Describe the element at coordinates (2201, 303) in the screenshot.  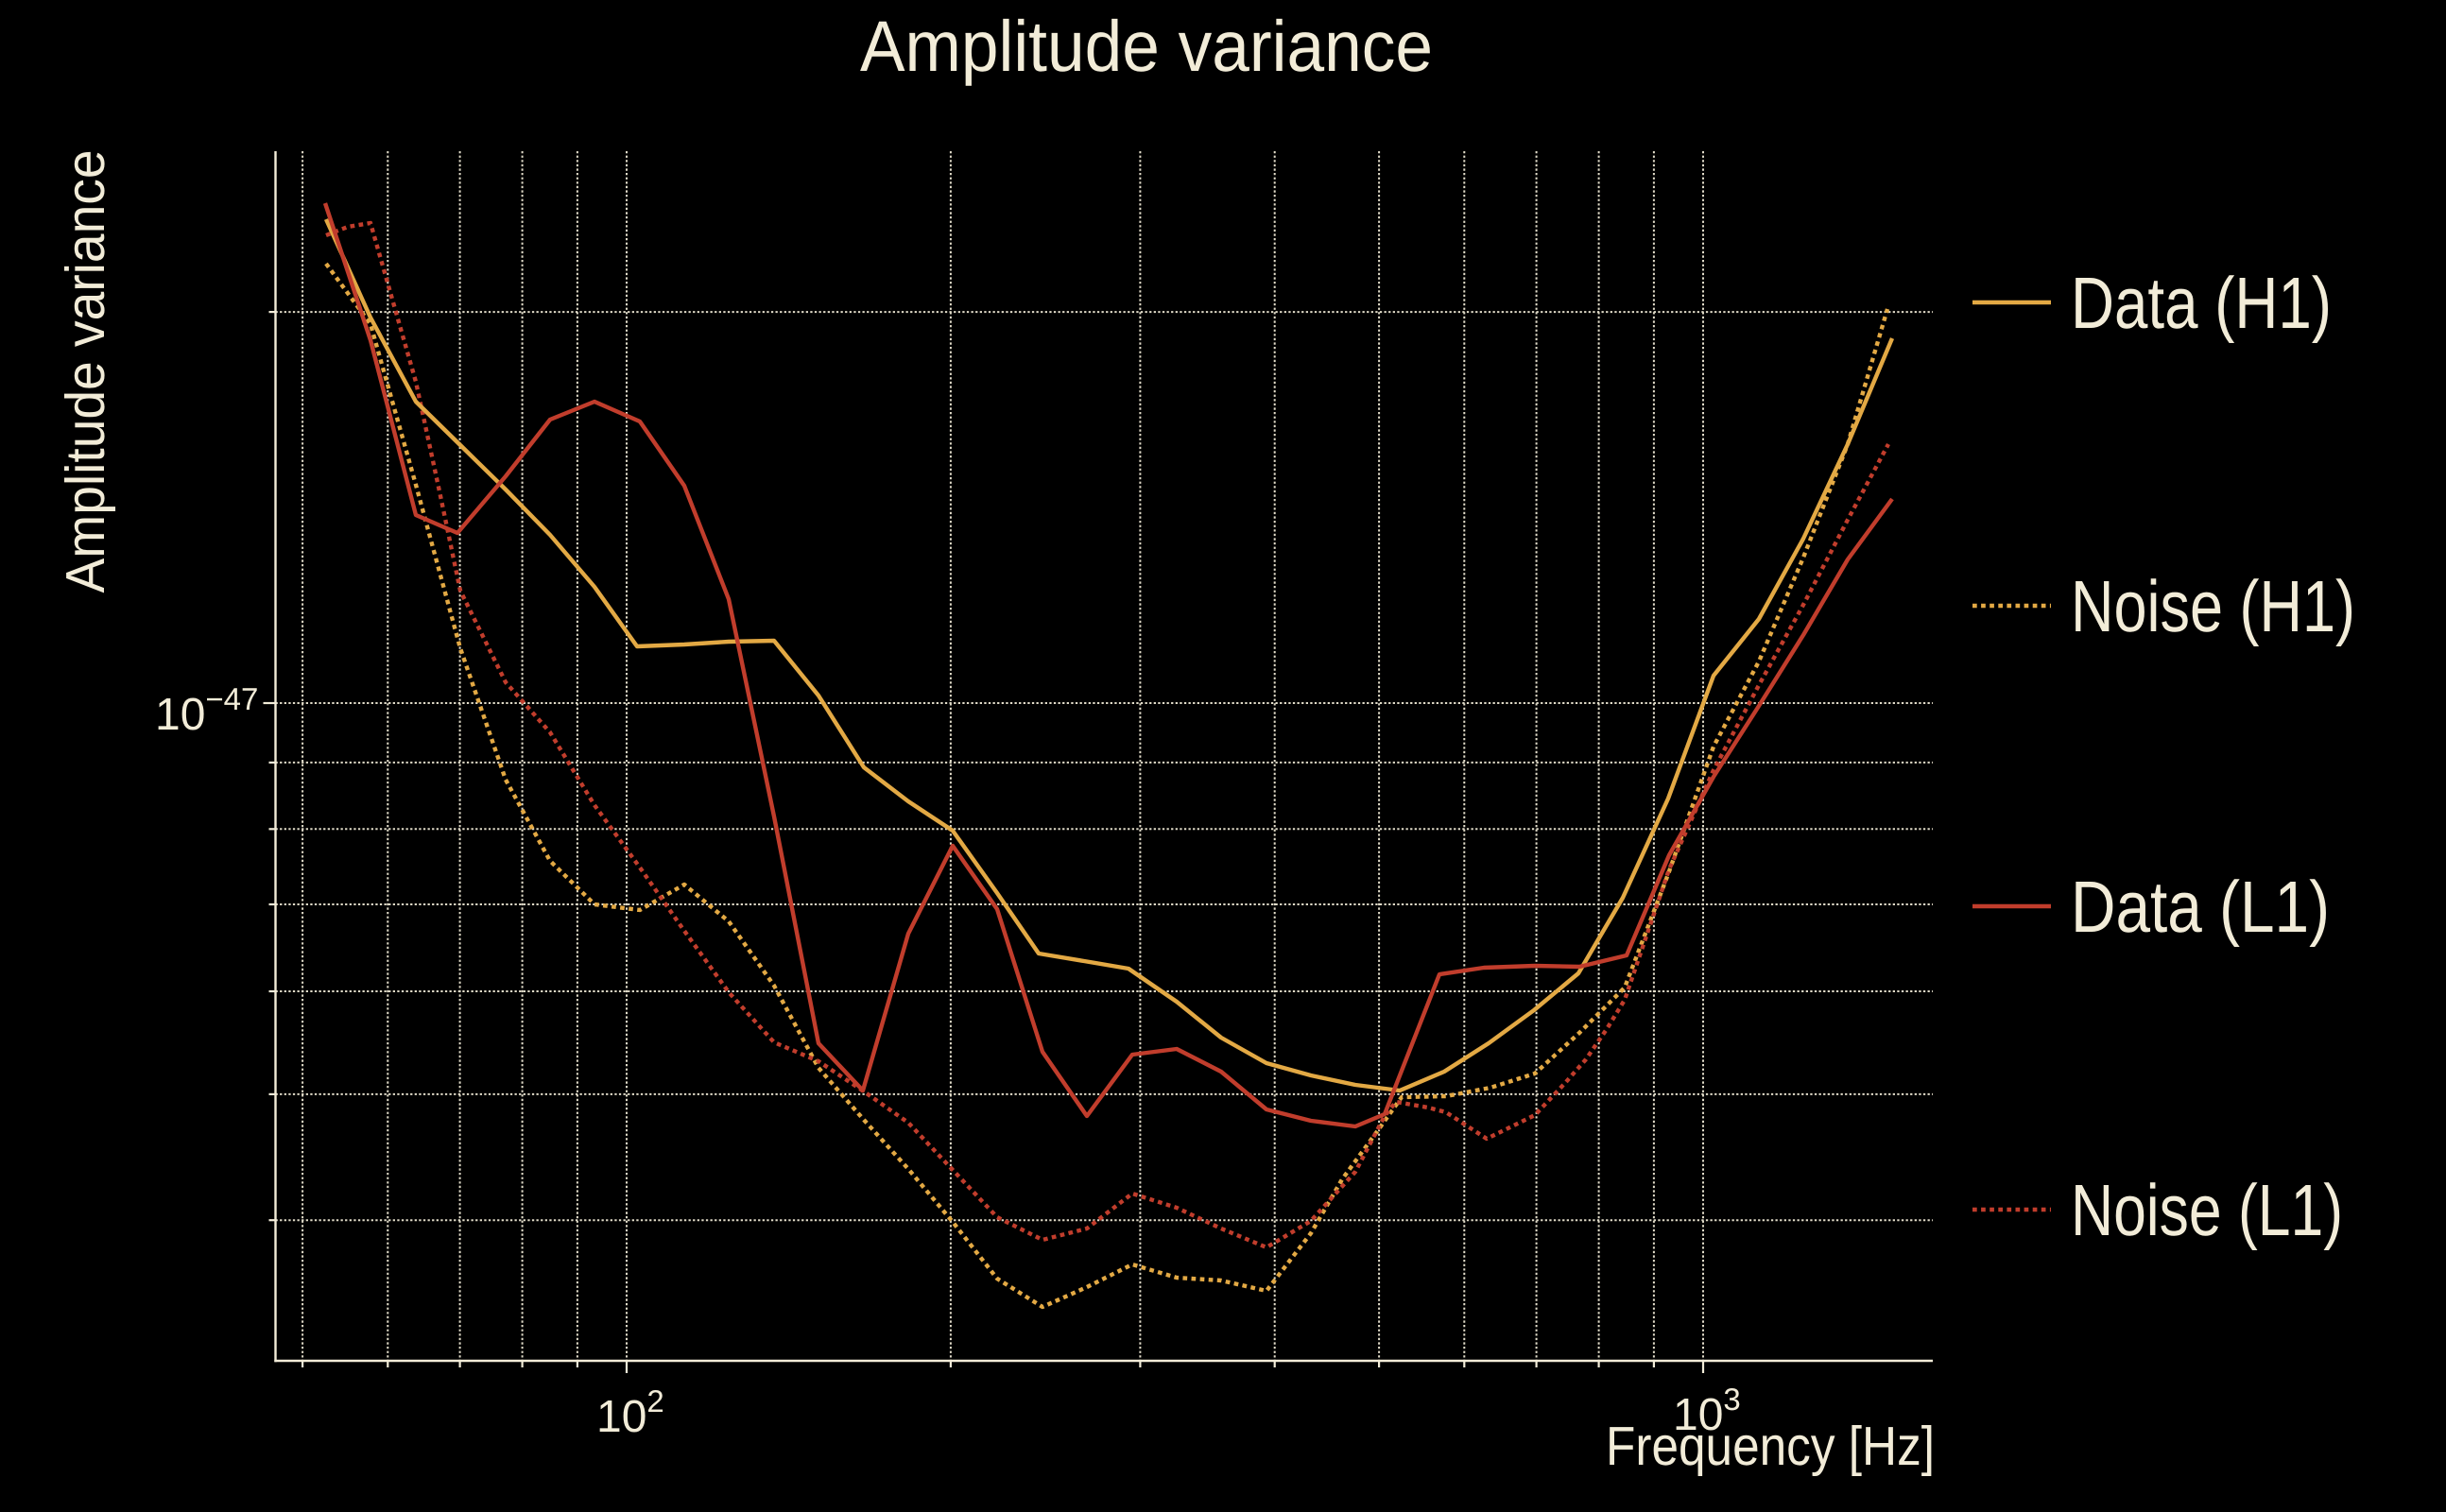
I see `svg-text: Data (H1)` at that location.